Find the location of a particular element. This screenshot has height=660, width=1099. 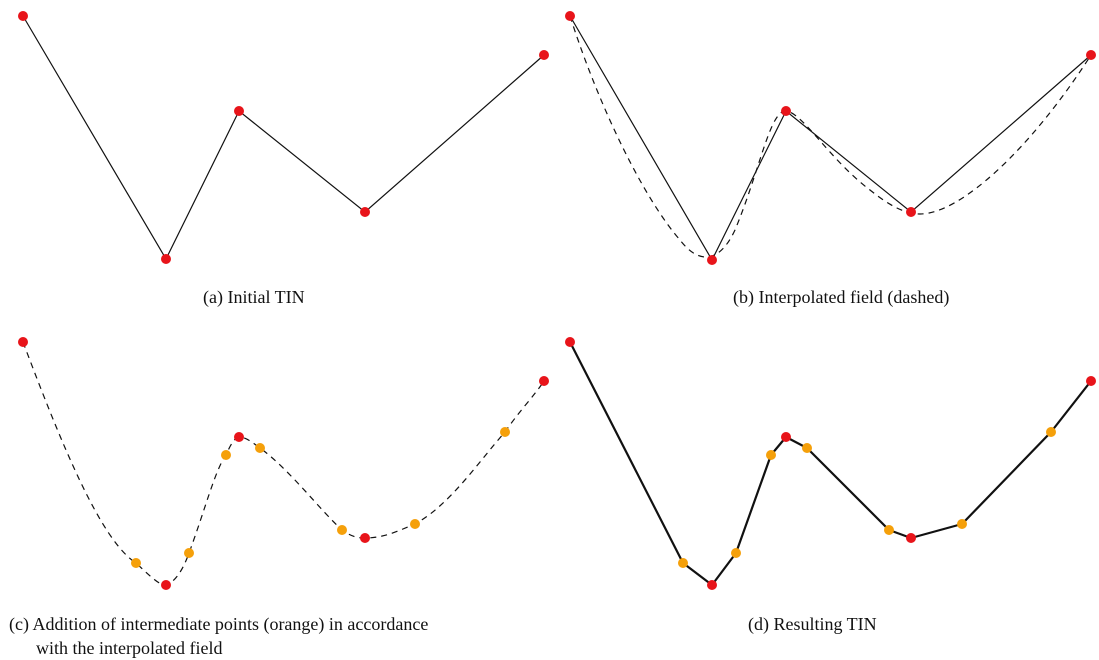

caption-b: (b) Interpolated field (dashed) is located at coordinates (841, 297).